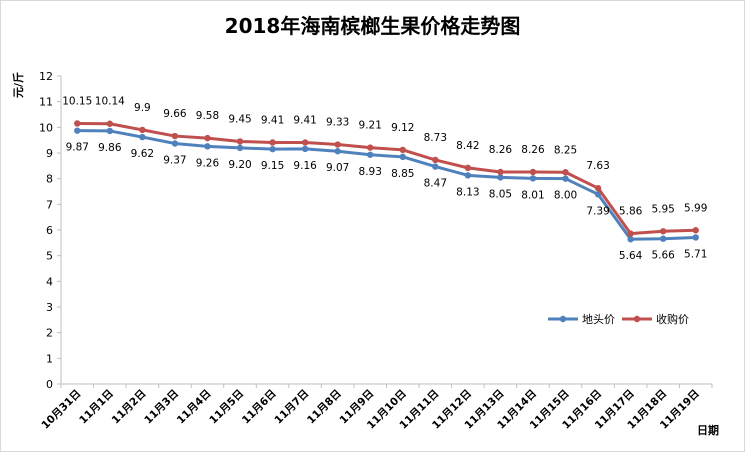  Describe the element at coordinates (129, 407) in the screenshot. I see `x-tick-label: 11月2日` at that location.